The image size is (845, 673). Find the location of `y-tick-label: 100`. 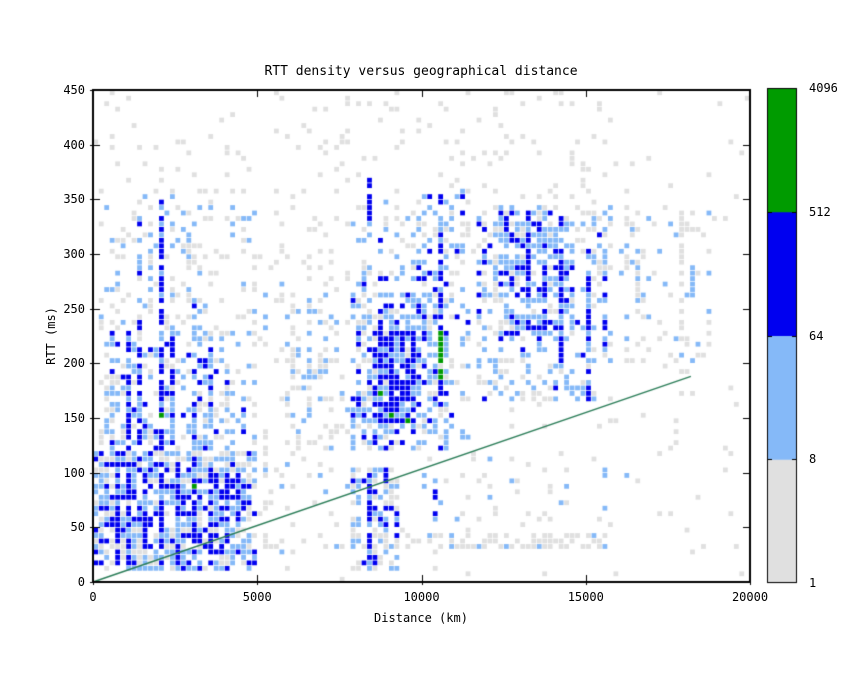

y-tick-label: 100 is located at coordinates (74, 472).